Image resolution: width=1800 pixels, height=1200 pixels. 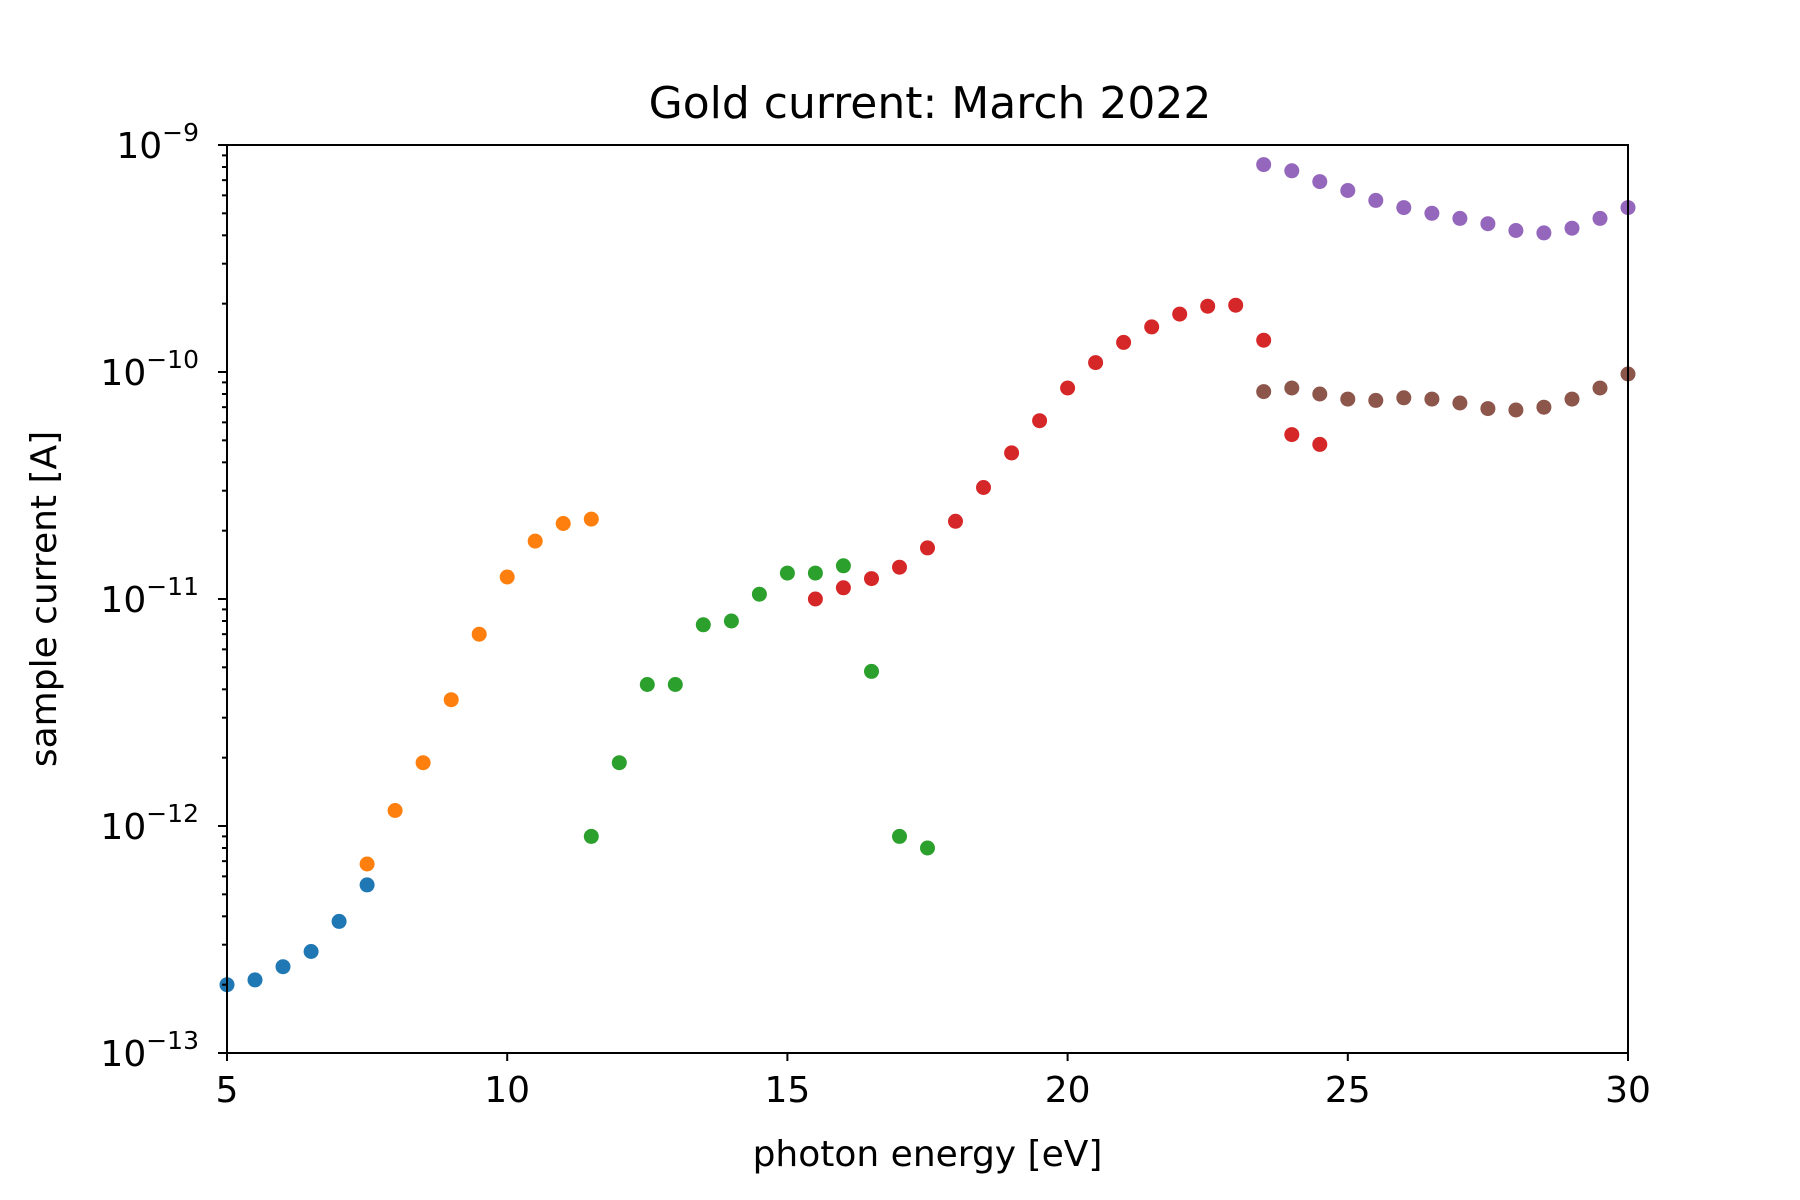 I want to click on y-tick-label-0: 10−13, so click(x=149, y=1050).